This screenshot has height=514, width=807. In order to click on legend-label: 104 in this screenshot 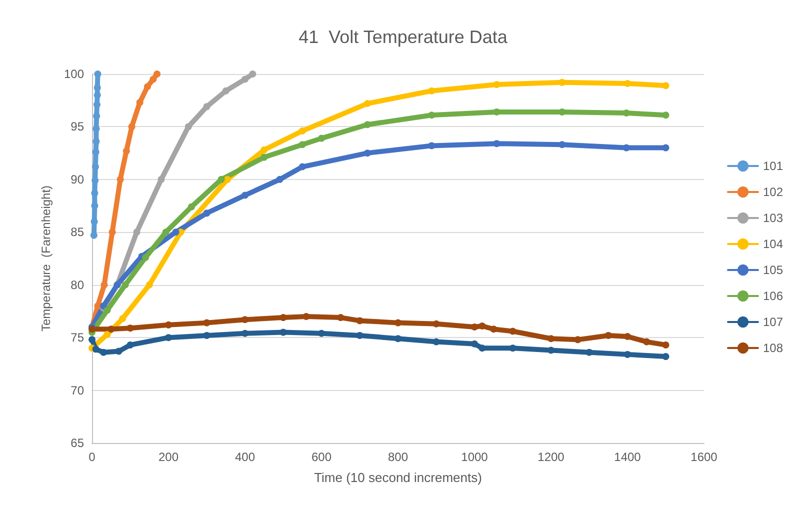, I will do `click(773, 244)`.